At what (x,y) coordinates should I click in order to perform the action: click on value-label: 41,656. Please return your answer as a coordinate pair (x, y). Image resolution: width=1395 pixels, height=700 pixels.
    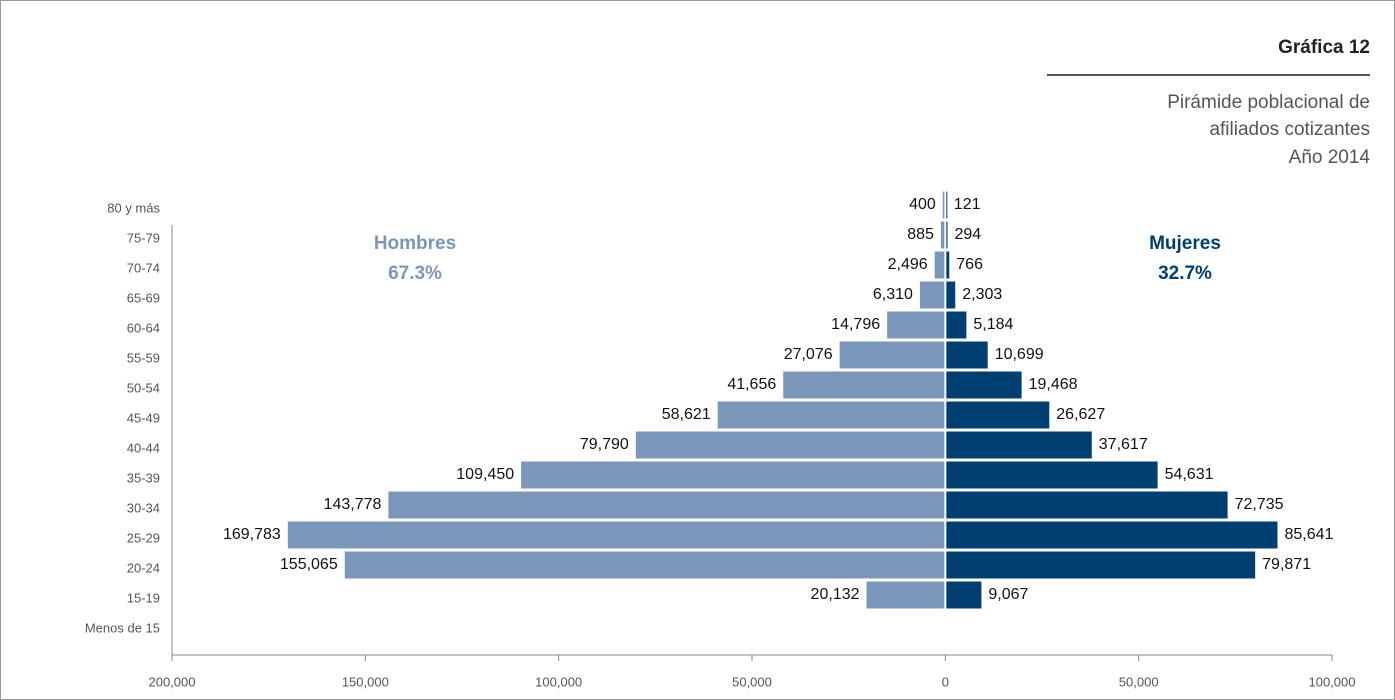
    Looking at the image, I should click on (751, 384).